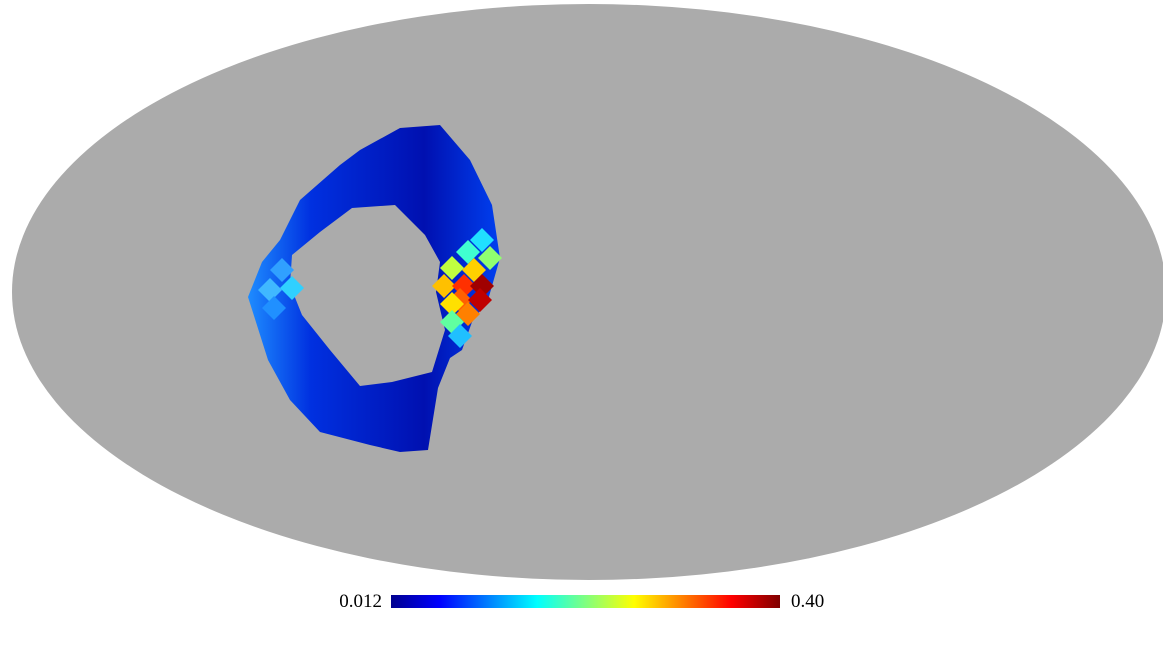  Describe the element at coordinates (360, 601) in the screenshot. I see `colorbar-tick-label: 0.012` at that location.